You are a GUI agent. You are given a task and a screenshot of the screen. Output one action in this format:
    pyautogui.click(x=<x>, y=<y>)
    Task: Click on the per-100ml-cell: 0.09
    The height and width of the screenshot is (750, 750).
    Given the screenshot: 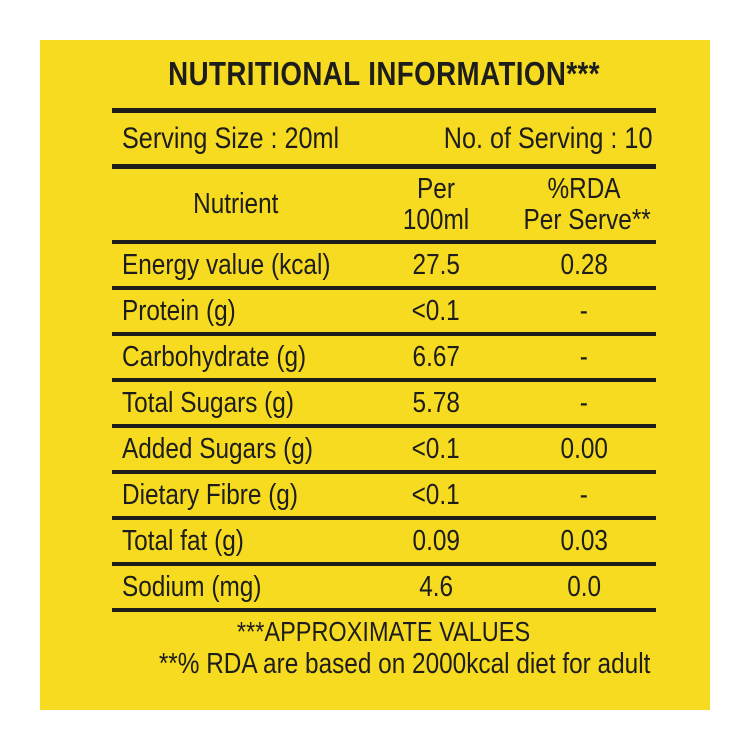 What is the action you would take?
    pyautogui.click(x=436, y=541)
    